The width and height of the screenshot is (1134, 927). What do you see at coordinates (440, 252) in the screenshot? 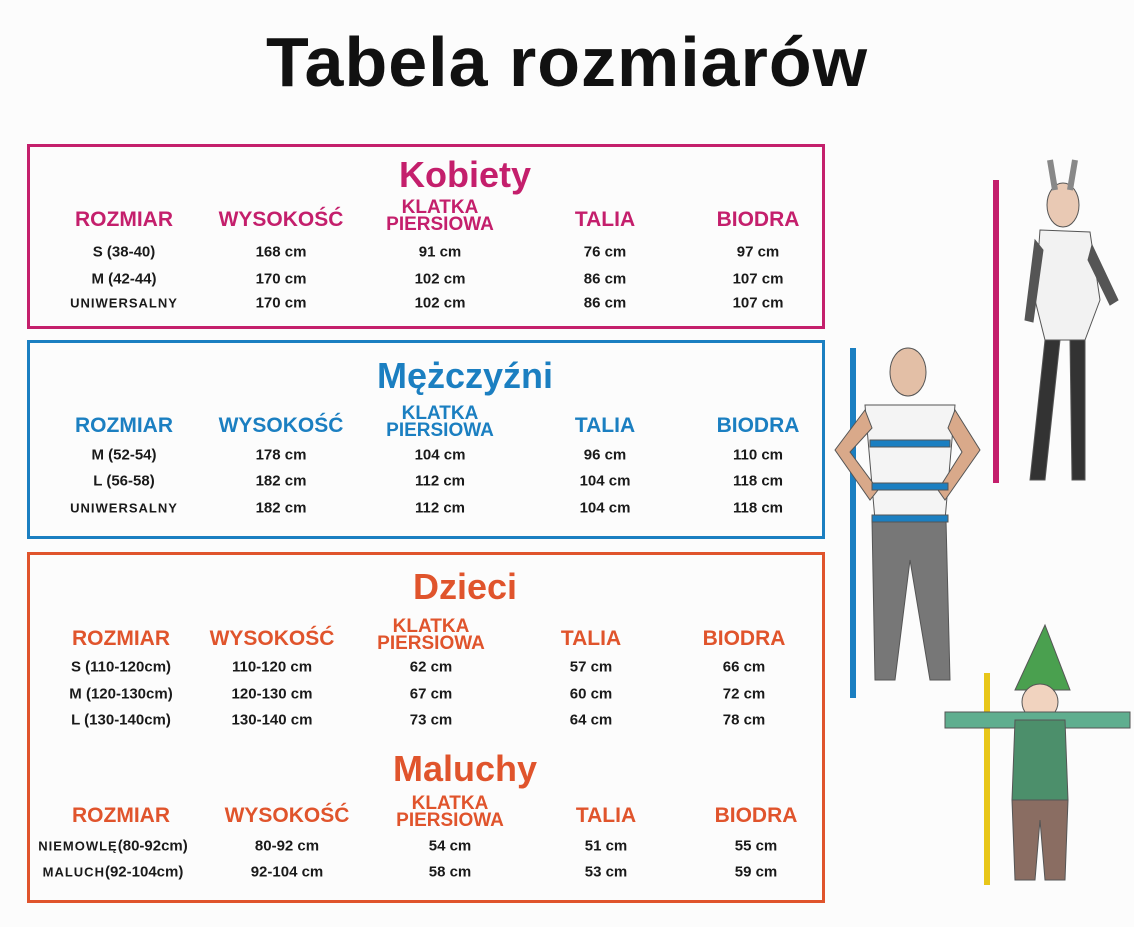
I see `chest-cell: 91 cm` at bounding box center [440, 252].